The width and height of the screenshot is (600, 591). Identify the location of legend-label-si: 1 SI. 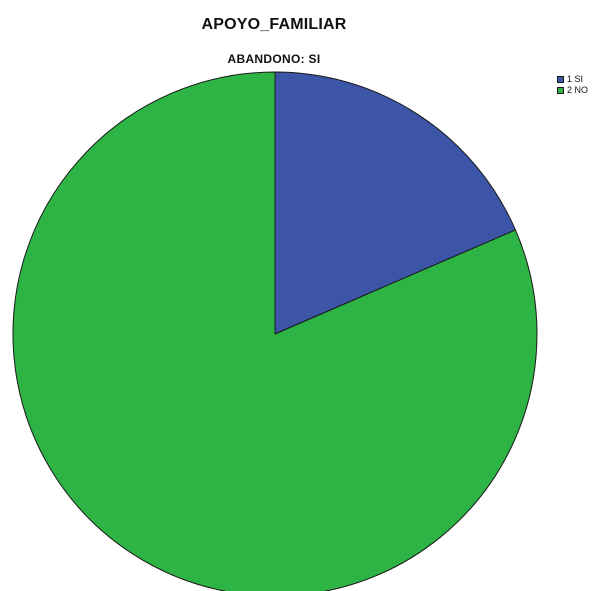
(575, 79).